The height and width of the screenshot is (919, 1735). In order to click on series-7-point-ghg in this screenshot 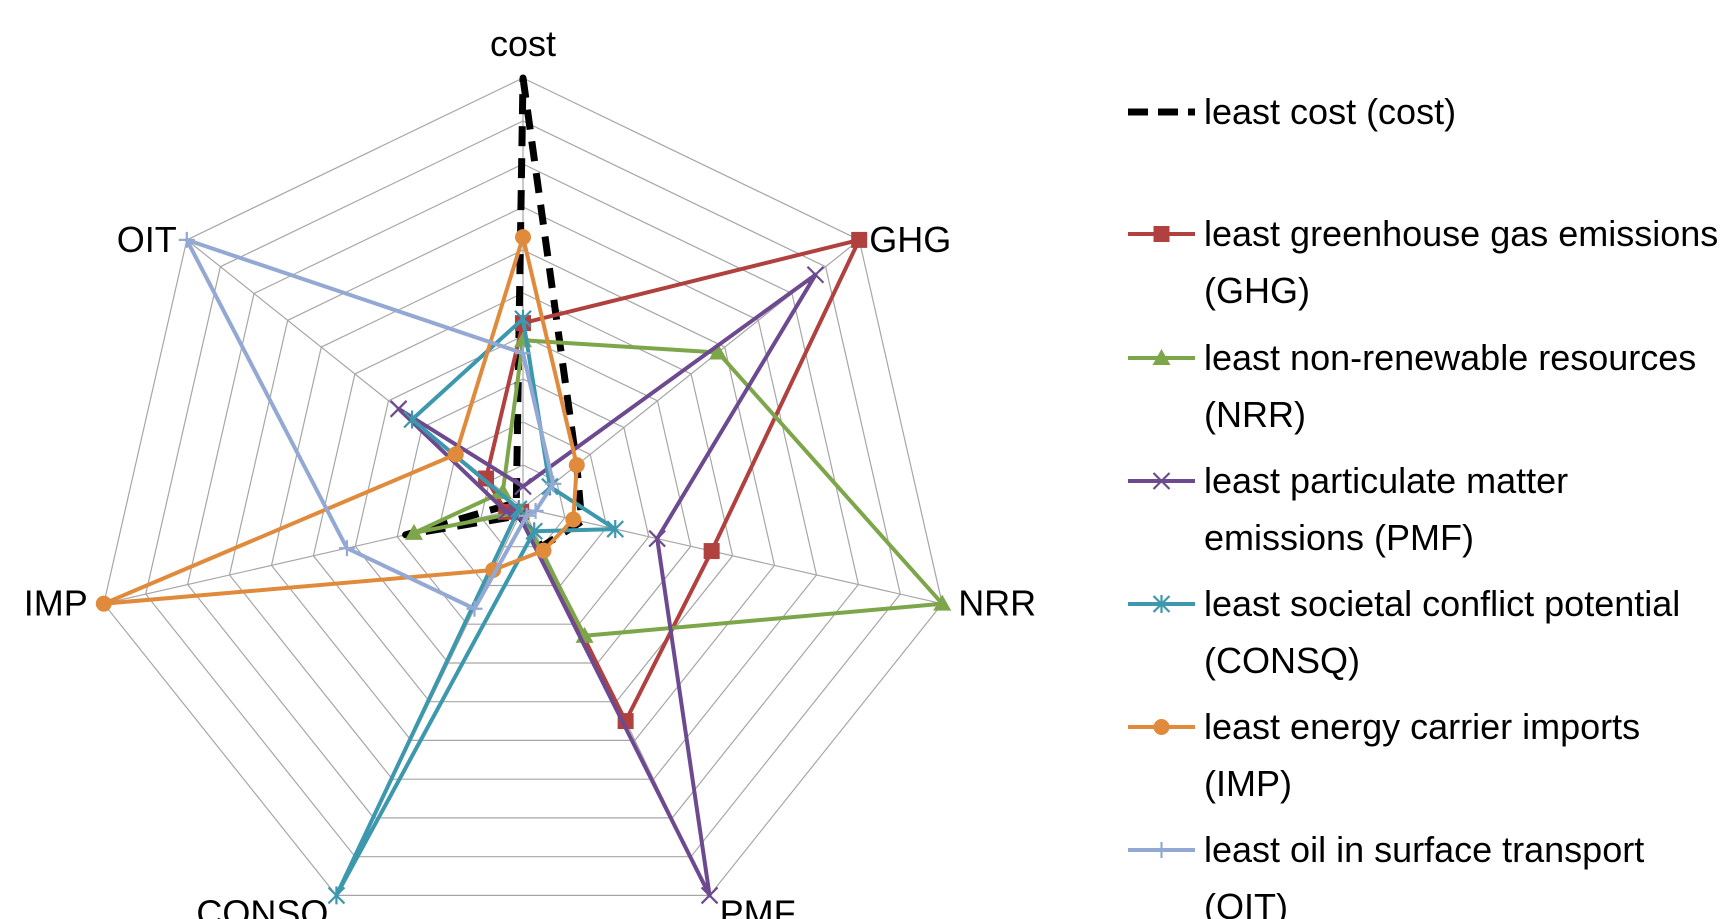, I will do `click(553, 483)`.